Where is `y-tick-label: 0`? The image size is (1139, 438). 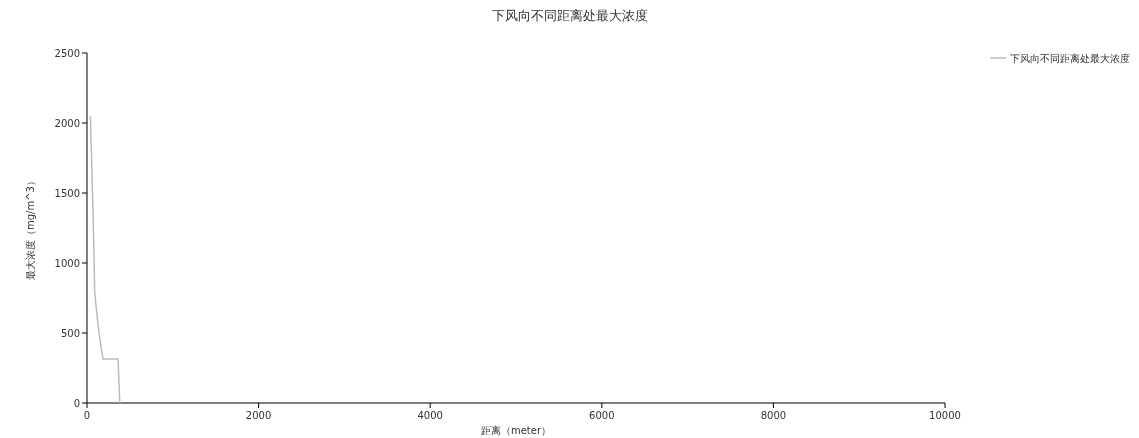
y-tick-label: 0 is located at coordinates (76, 403).